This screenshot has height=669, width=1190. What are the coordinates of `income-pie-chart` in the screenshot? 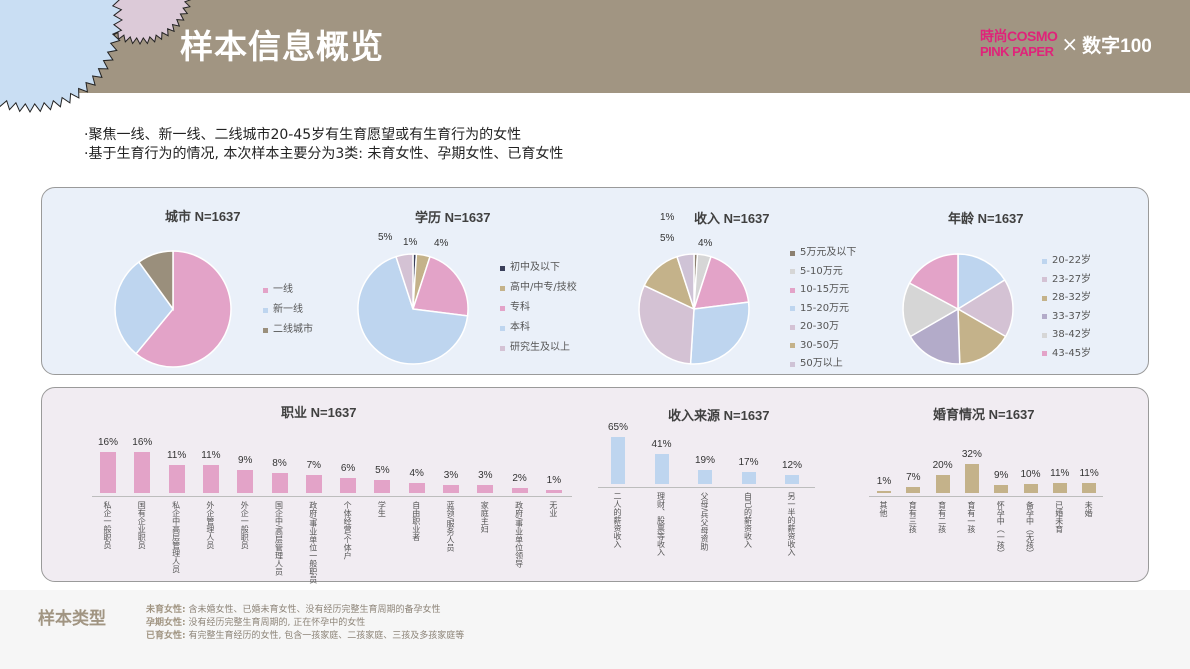 It's located at (694, 309).